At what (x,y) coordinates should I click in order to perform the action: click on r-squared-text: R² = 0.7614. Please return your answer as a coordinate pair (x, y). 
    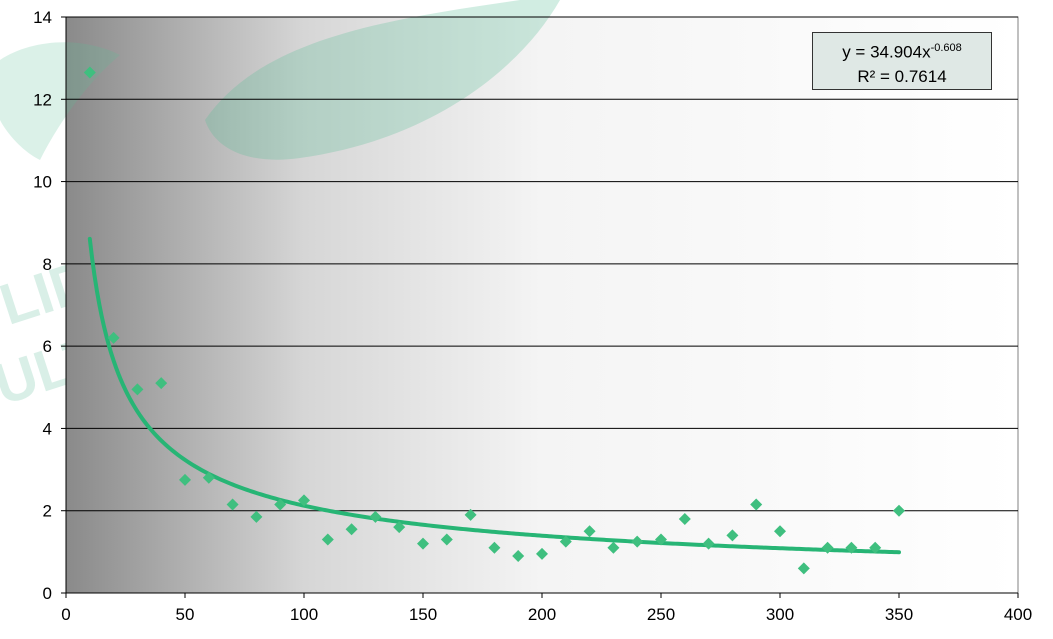
    Looking at the image, I should click on (902, 76).